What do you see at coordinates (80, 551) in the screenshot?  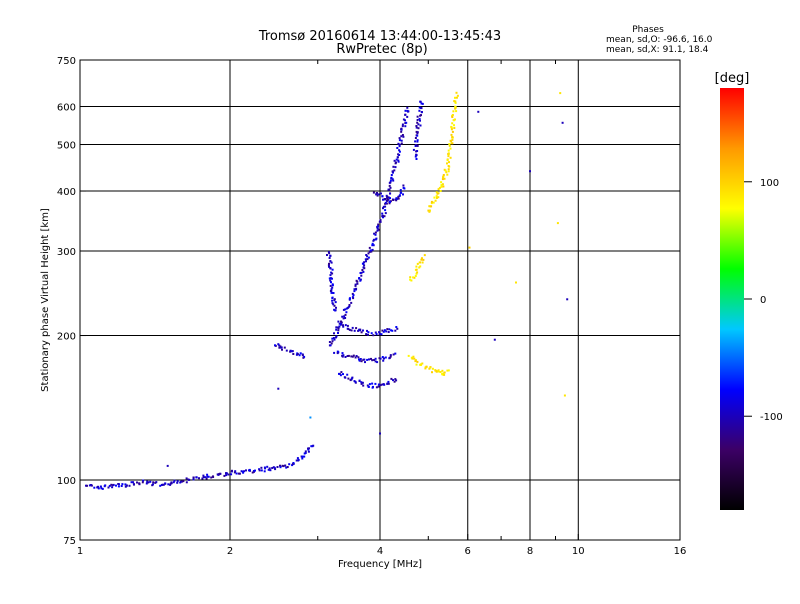 I see `x-tick-label: 1` at bounding box center [80, 551].